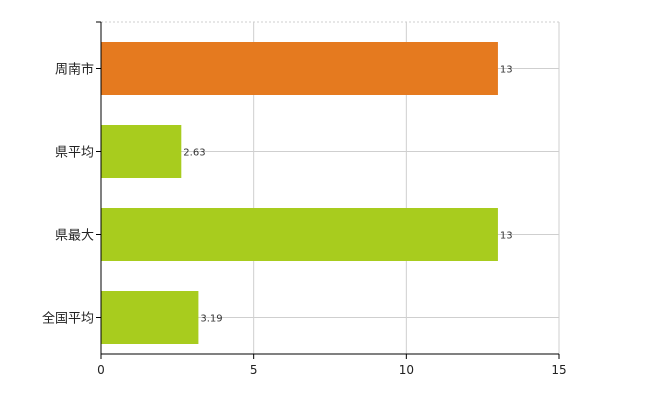  I want to click on category-label: 全国平均, so click(68, 319).